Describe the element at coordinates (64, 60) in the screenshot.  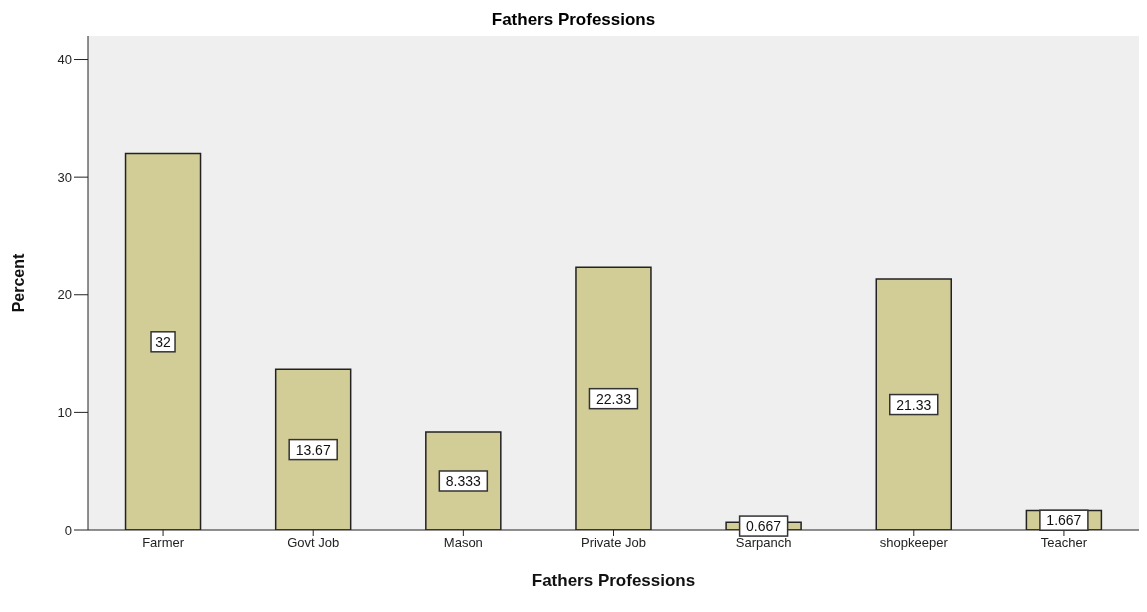
I see `y-tick-label: 40` at that location.